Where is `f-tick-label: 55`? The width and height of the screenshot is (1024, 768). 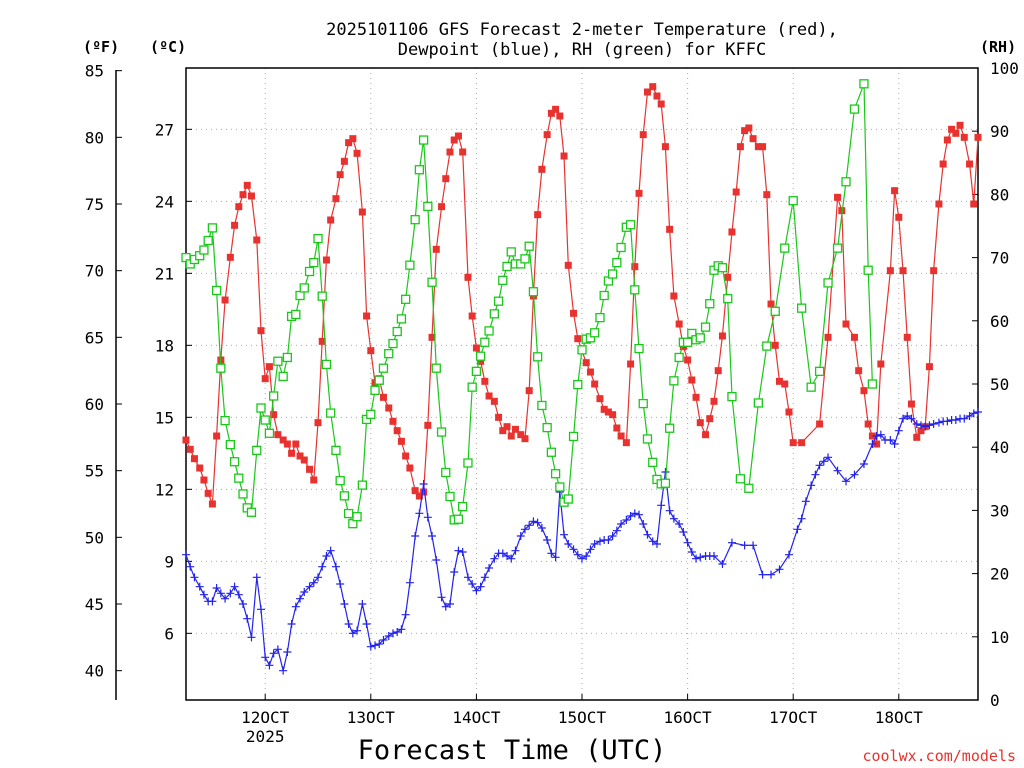
f-tick-label: 55 is located at coordinates (94, 471).